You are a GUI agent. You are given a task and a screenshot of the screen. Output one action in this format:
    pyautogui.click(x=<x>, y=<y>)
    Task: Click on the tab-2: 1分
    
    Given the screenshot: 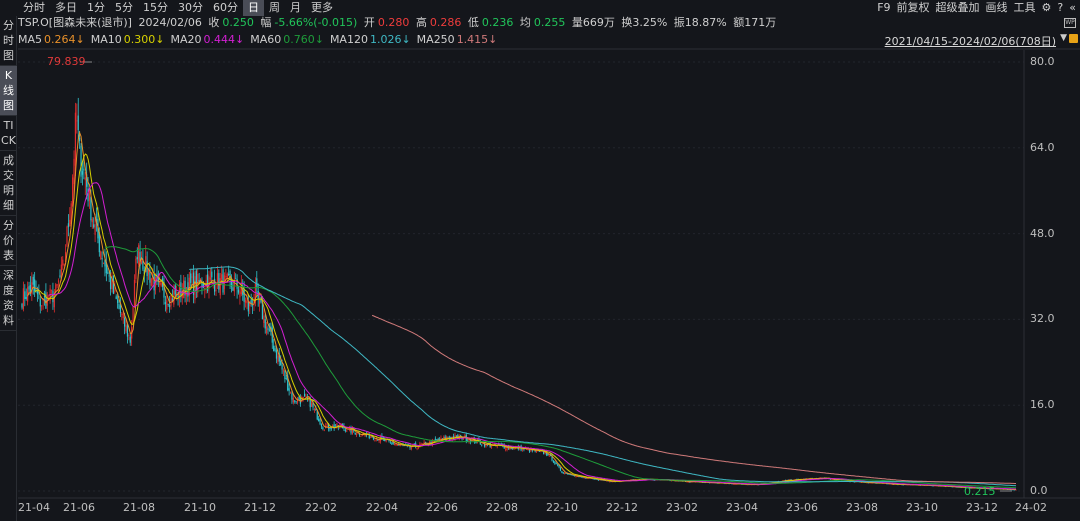 What is the action you would take?
    pyautogui.click(x=96, y=7)
    